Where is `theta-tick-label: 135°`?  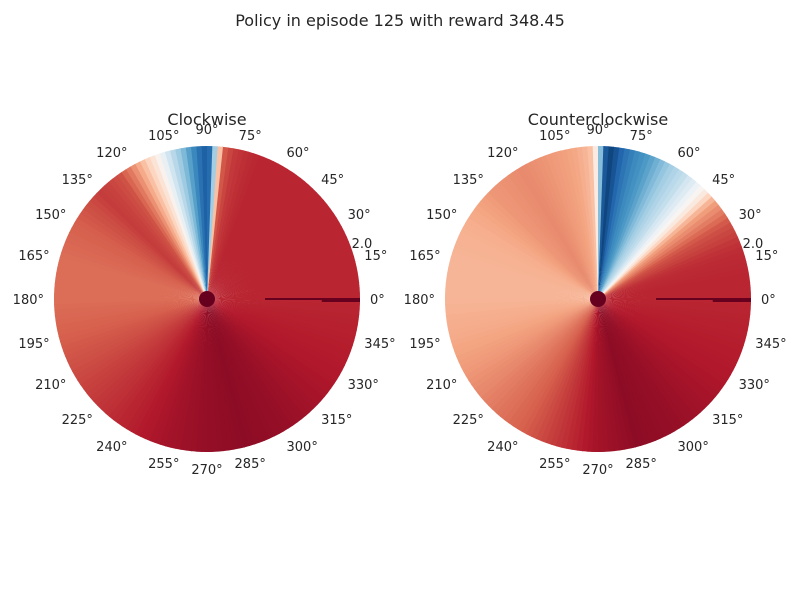
theta-tick-label: 135° is located at coordinates (77, 180).